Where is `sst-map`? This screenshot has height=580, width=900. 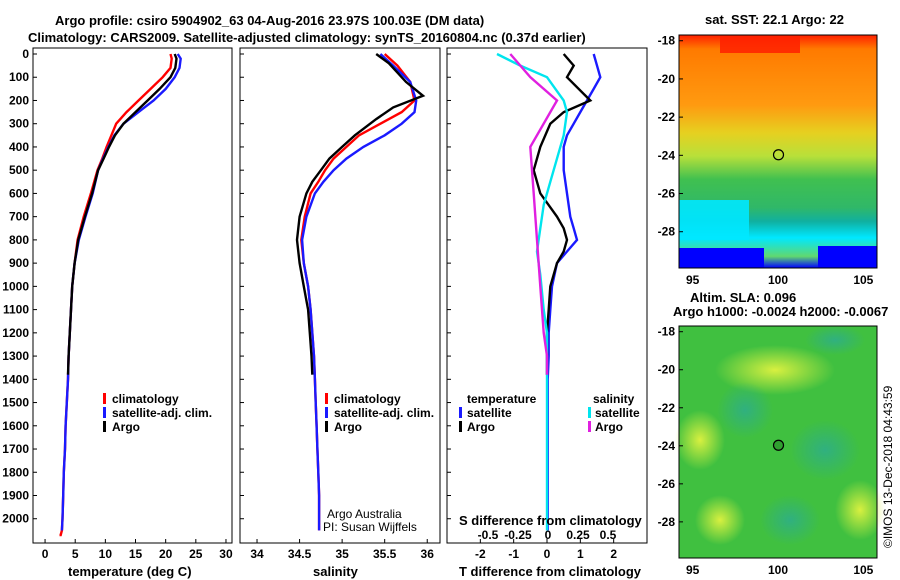 sst-map is located at coordinates (778, 151).